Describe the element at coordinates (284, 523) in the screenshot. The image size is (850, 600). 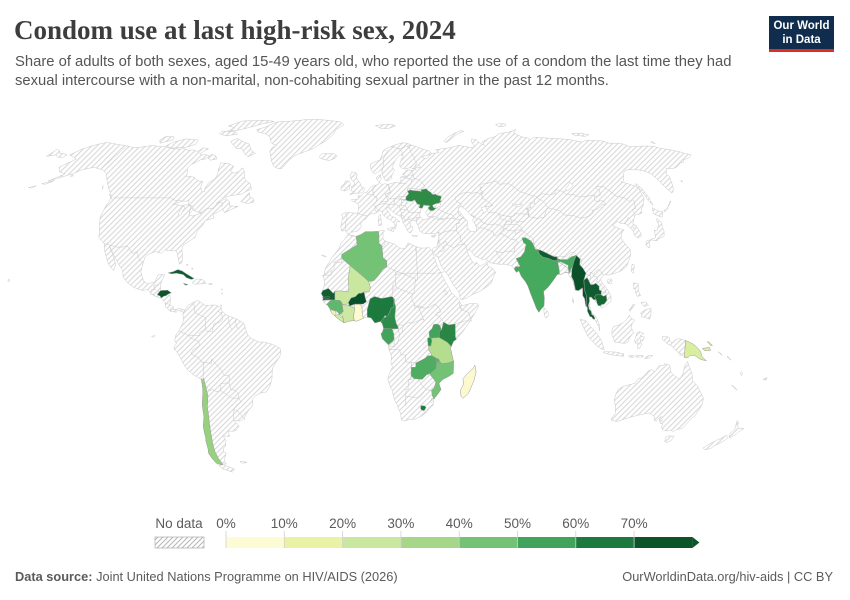
I see `svg-text: 10%` at that location.